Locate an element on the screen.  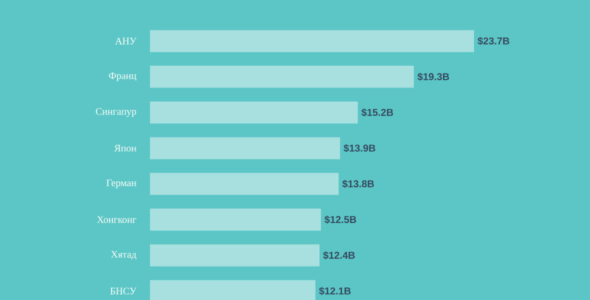
y-tick-label: Хятад is located at coordinates (123, 255).